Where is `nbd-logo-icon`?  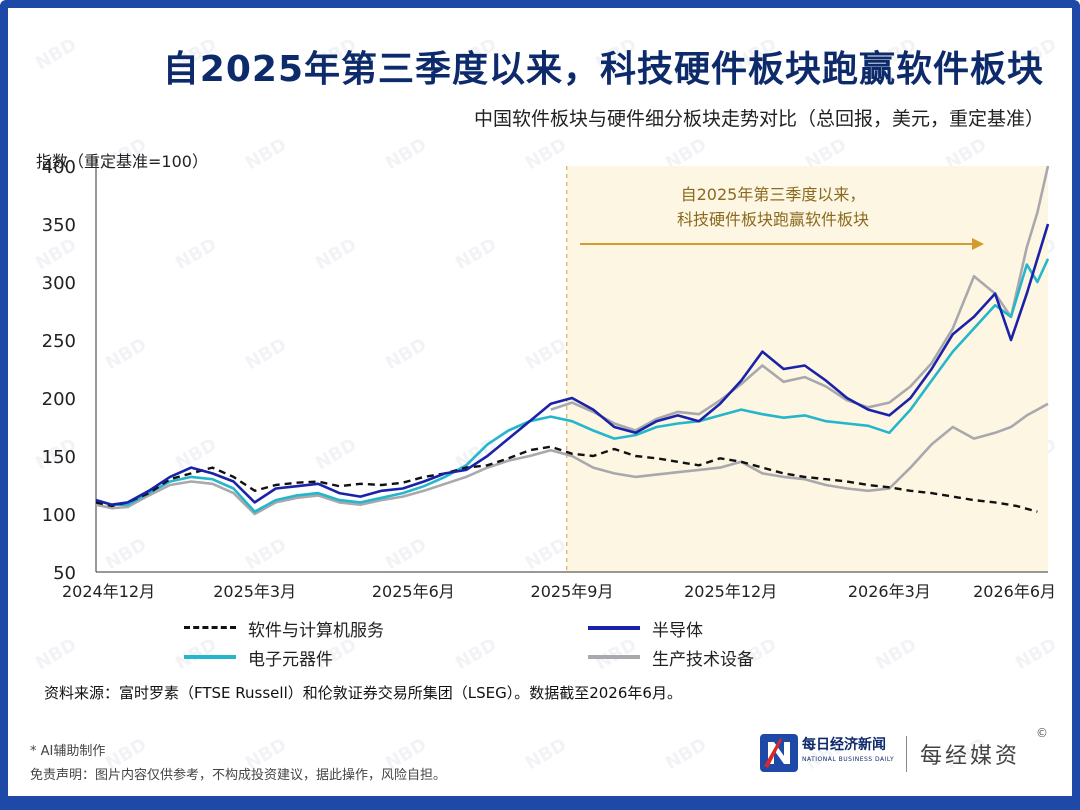 nbd-logo-icon is located at coordinates (779, 753).